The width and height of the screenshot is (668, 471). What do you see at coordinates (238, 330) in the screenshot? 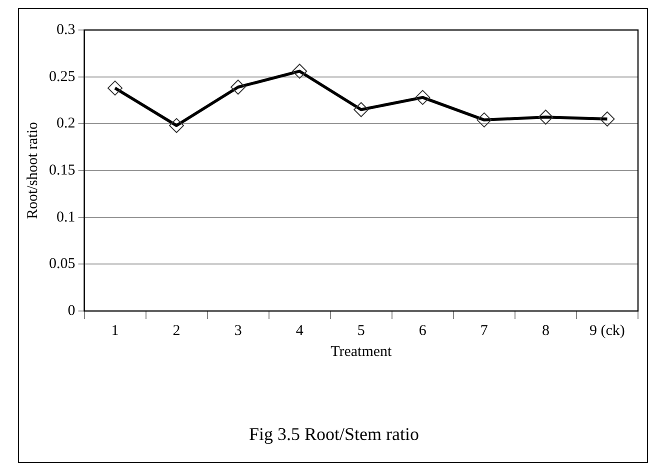
I see `x-tick-label: 3` at bounding box center [238, 330].